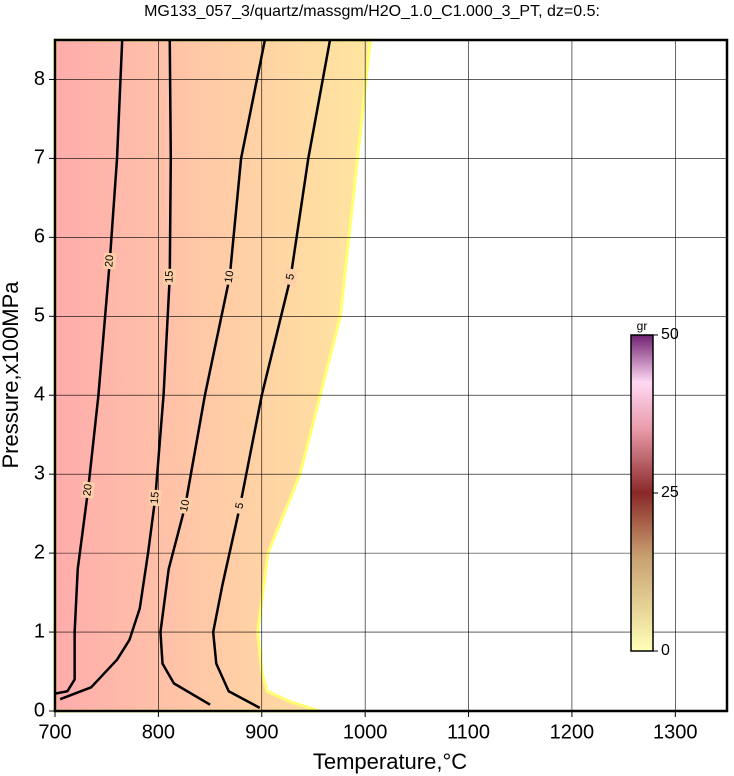  Describe the element at coordinates (468, 732) in the screenshot. I see `x-tick-label: 1100` at that location.